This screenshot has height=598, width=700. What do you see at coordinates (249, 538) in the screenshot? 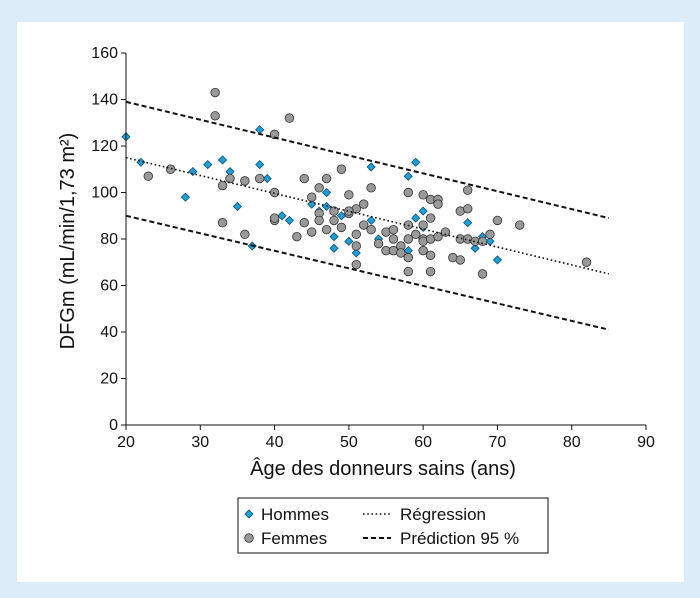
I see `legend-femmes-marker` at bounding box center [249, 538].